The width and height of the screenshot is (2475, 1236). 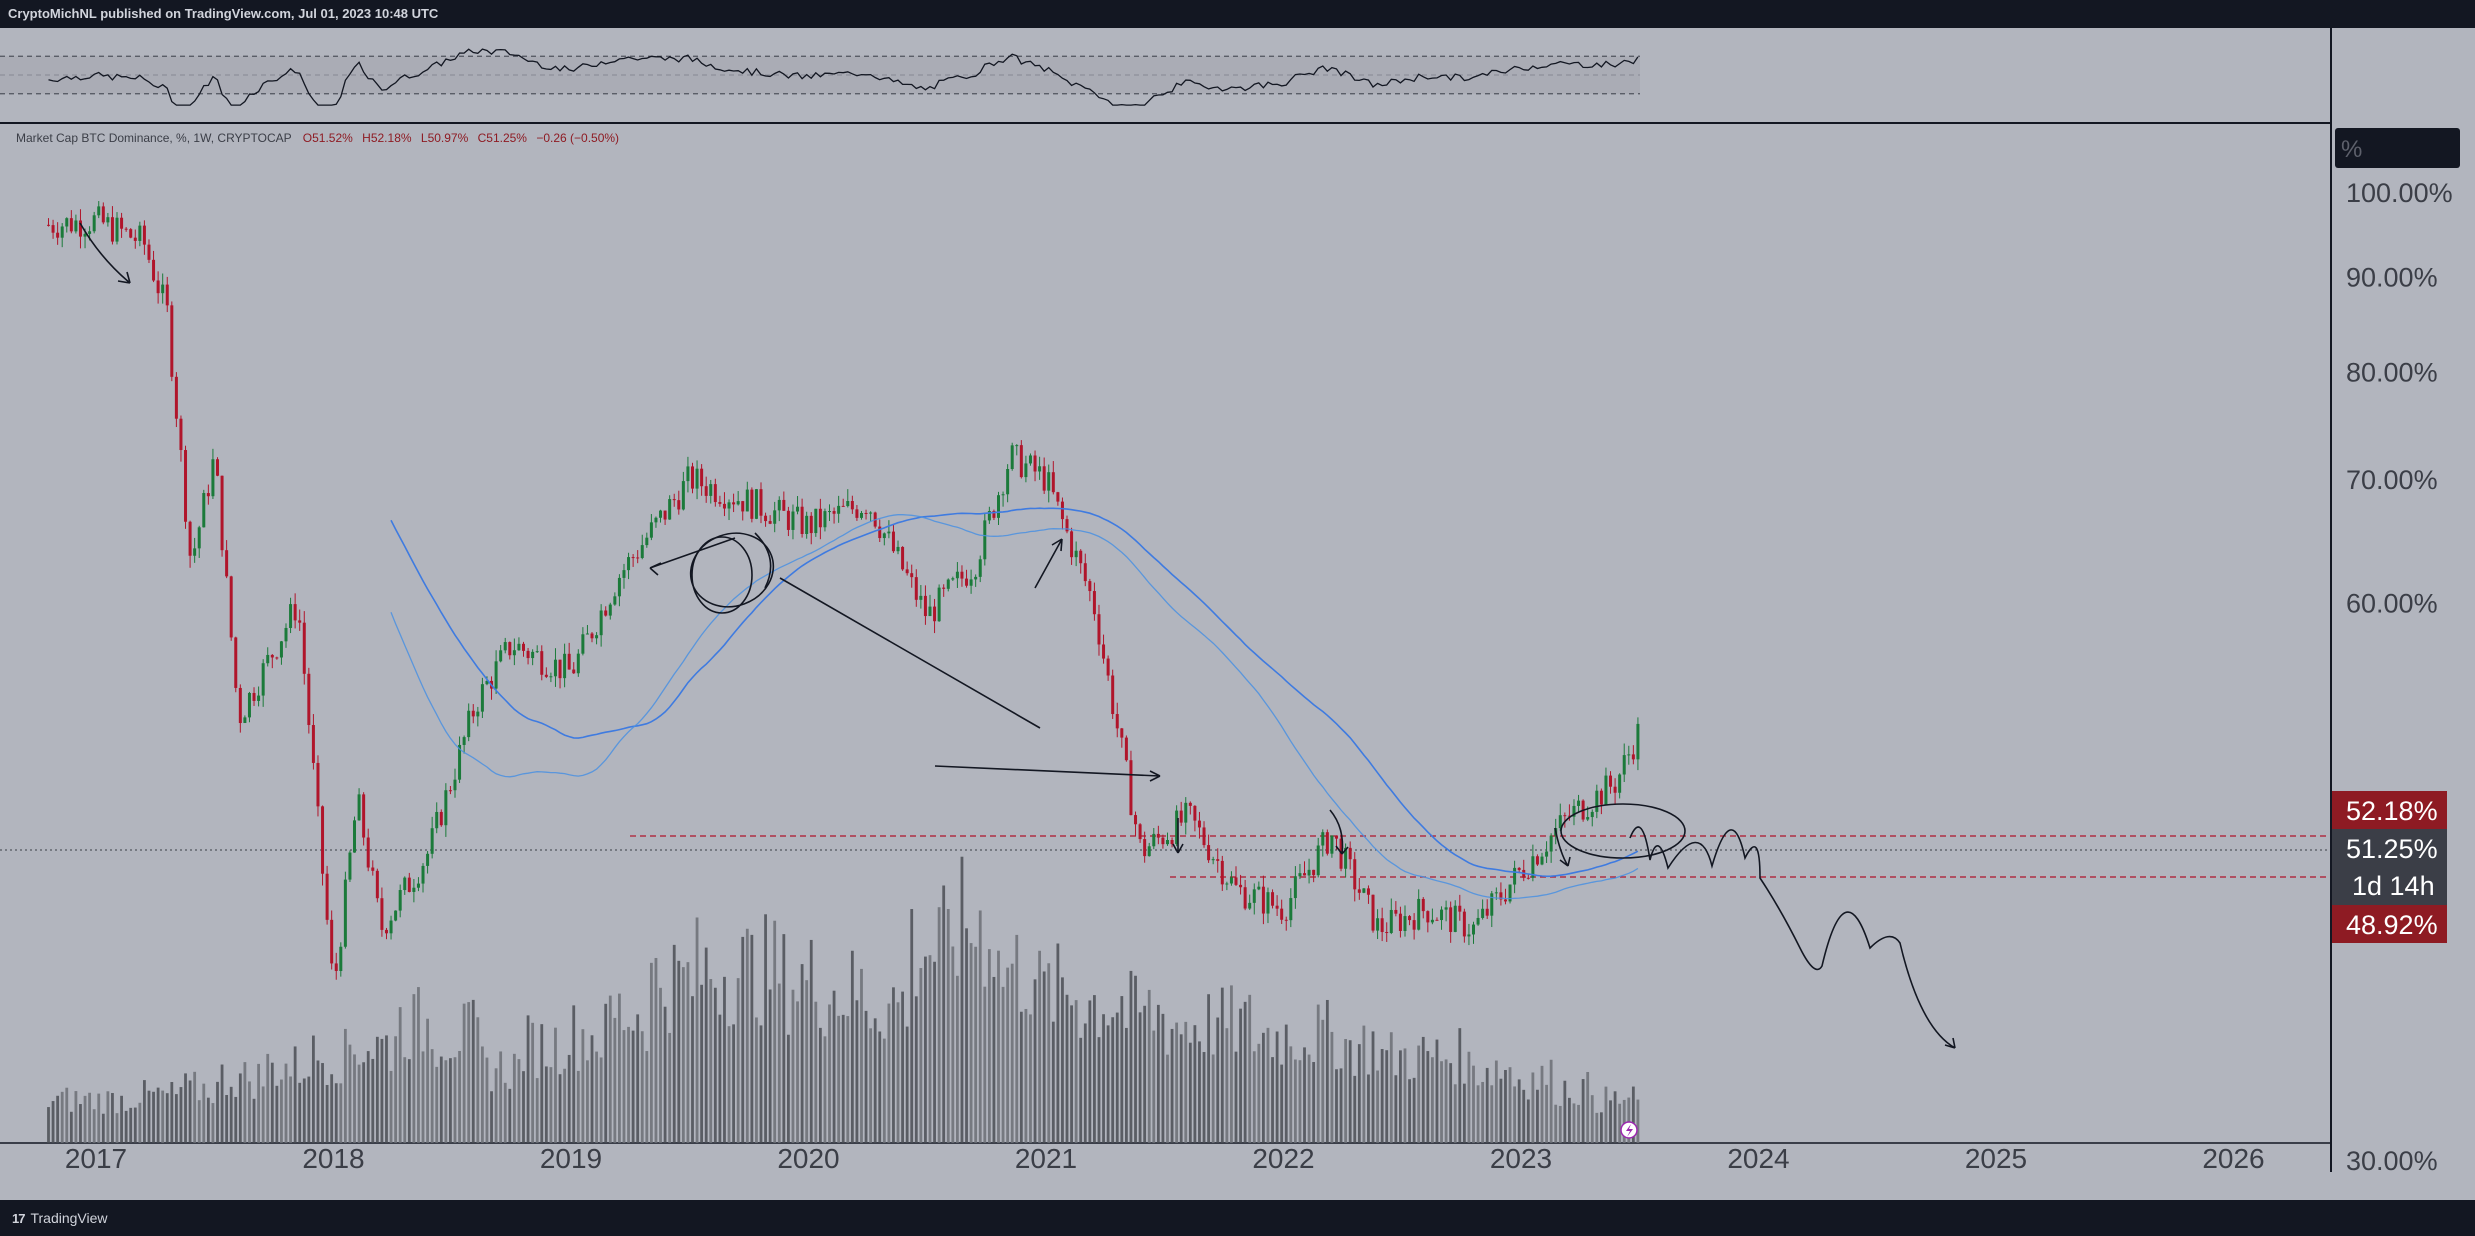 What do you see at coordinates (2392, 849) in the screenshot?
I see `last-price-tag-text: 51.25%` at bounding box center [2392, 849].